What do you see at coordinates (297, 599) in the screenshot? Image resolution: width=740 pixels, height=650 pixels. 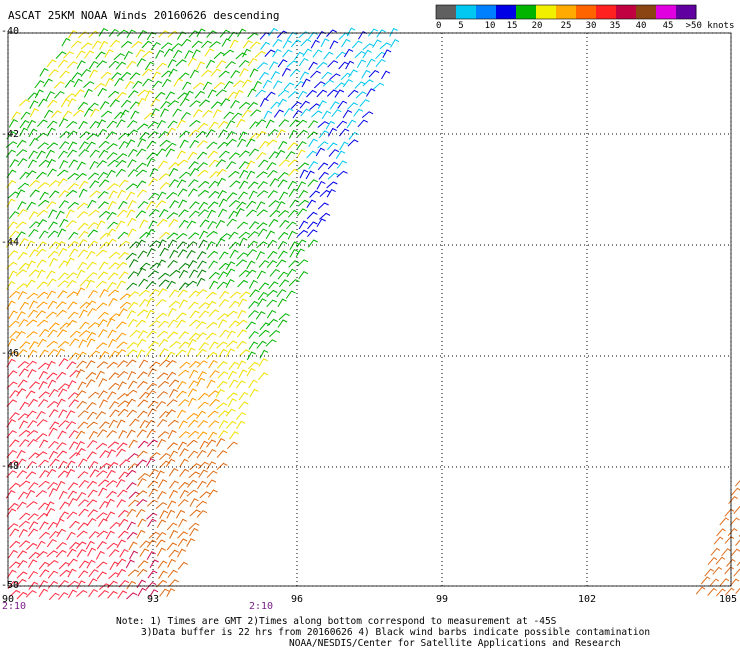 I see `lon-label: 96` at bounding box center [297, 599].